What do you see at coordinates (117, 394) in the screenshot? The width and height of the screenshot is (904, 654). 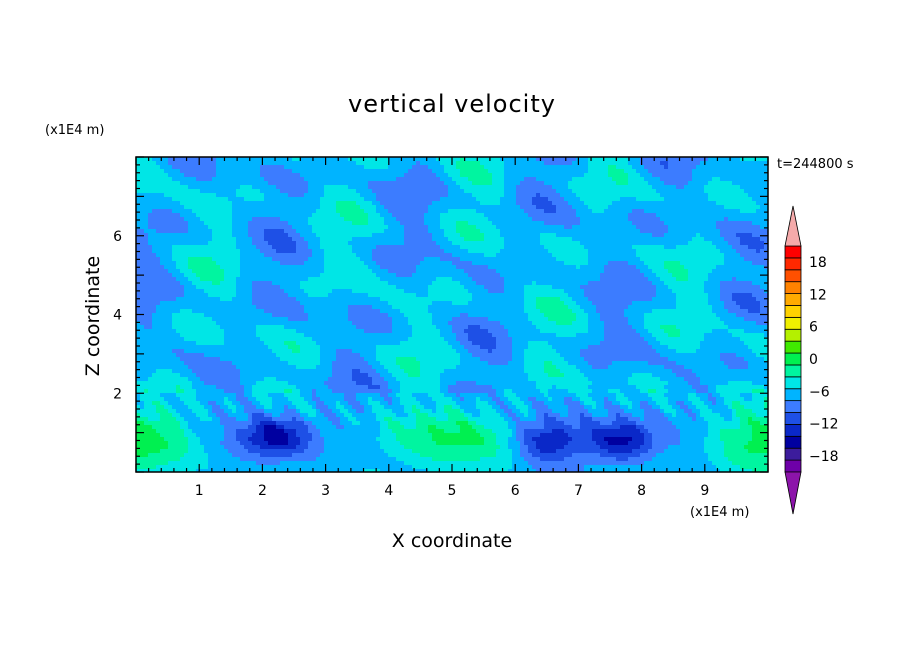 I see `y-tick-label: 2` at bounding box center [117, 394].